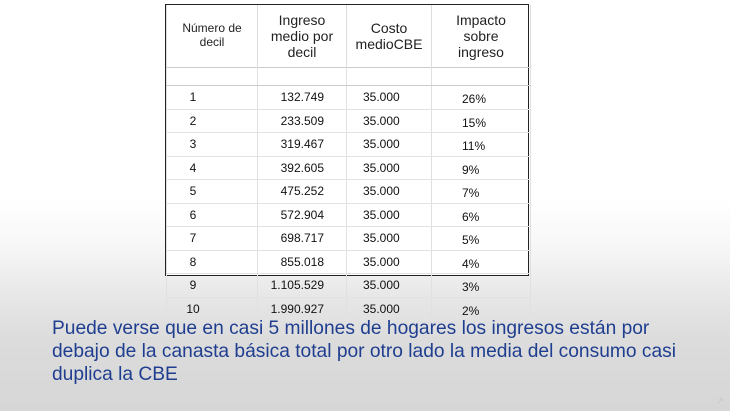  I want to click on cell-impacto: 11%, so click(481, 144).